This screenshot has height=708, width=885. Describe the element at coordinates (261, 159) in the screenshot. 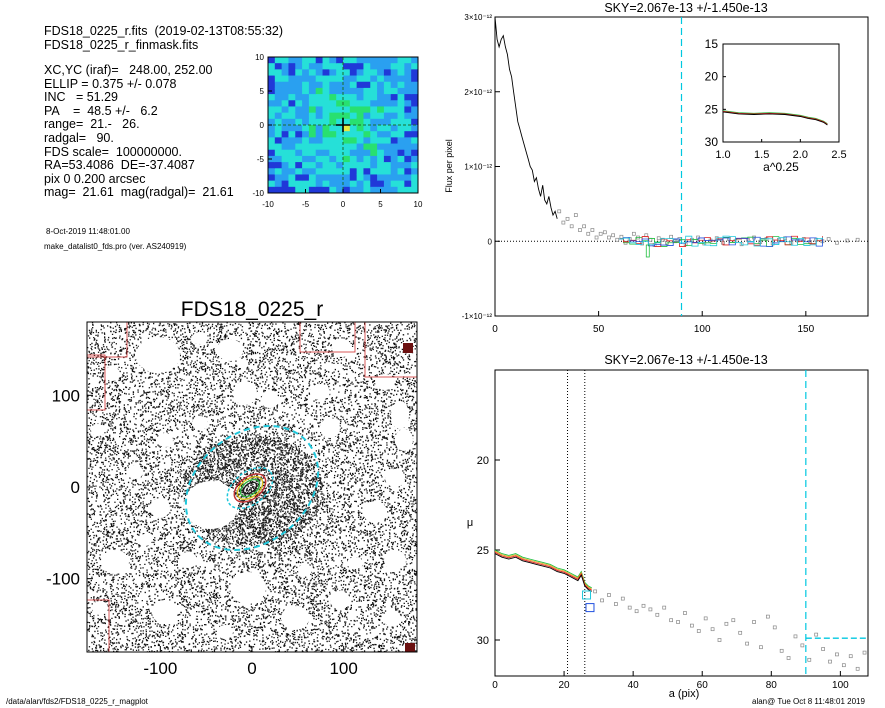

I see `heatmap-y-tick-label: -5` at that location.